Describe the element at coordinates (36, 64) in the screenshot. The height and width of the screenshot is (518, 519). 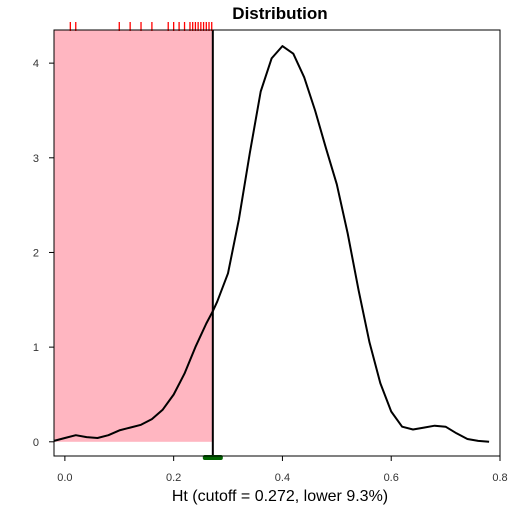
I see `y-tick-label: 4` at that location.